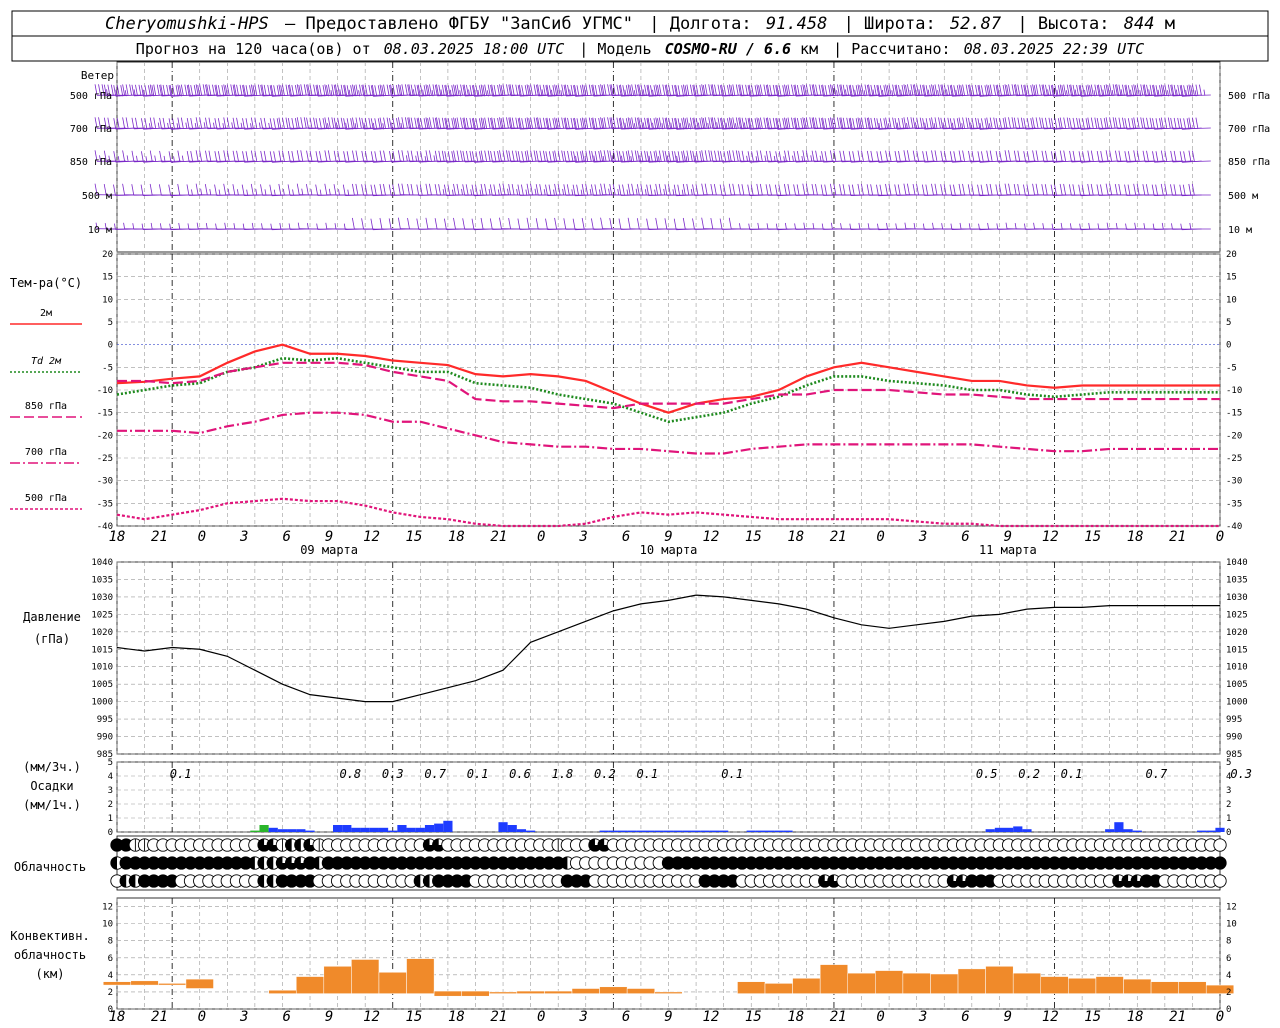 Image resolution: width=1280 pixels, height=1028 pixels. What do you see at coordinates (1237, 580) in the screenshot?
I see `pres-y-tick-right: 1035` at bounding box center [1237, 580].